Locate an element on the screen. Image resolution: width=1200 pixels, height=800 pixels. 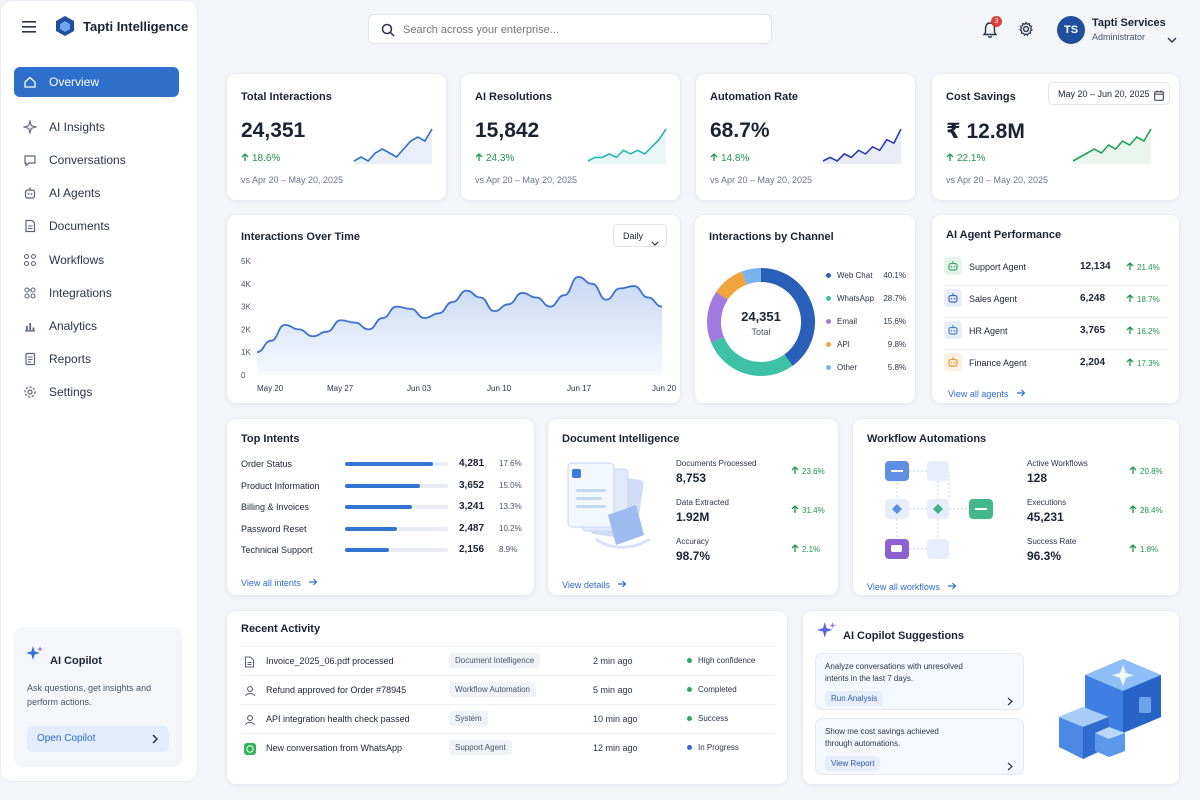
date-range-picker: May 20 – Jun 20, 2025 is located at coordinates (1109, 93).